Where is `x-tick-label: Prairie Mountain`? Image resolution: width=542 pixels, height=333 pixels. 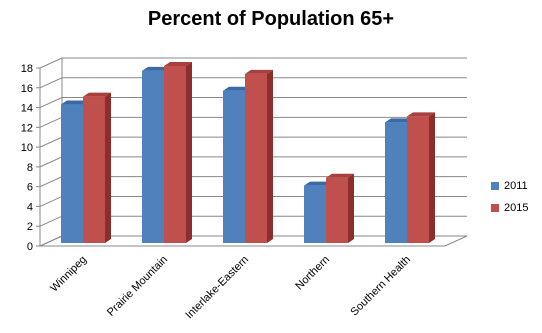
x-tick-label: Prairie Mountain is located at coordinates (137, 286).